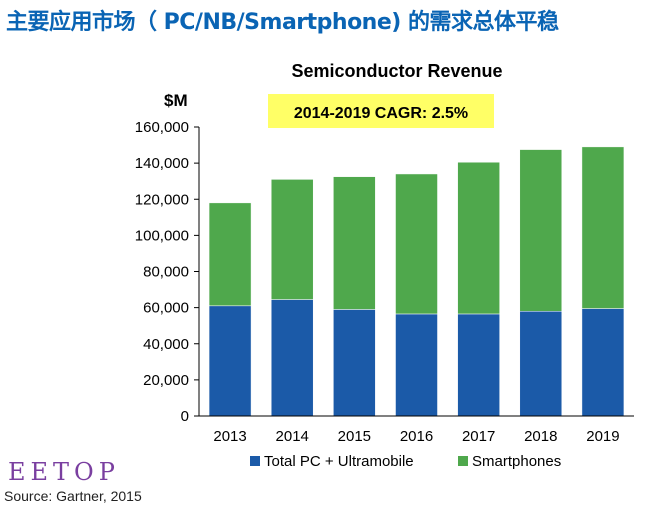 This screenshot has width=664, height=510. I want to click on x-tick-label: 2014, so click(292, 436).